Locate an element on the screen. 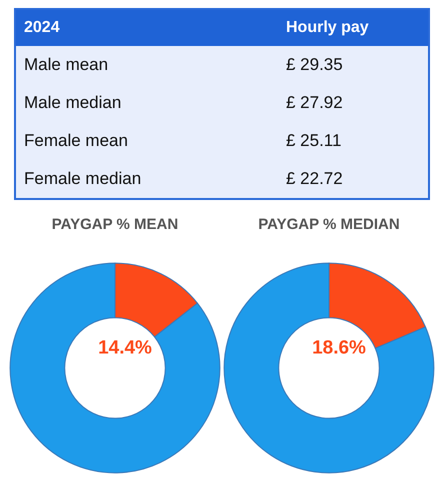  text: £ 29.35 is located at coordinates (315, 65).